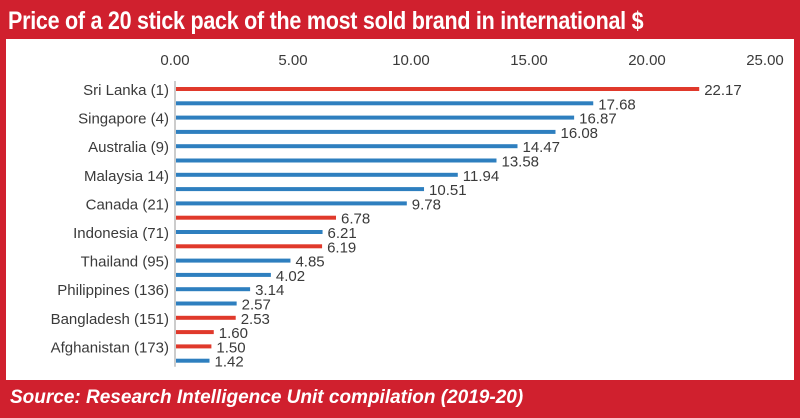 Image resolution: width=800 pixels, height=418 pixels. I want to click on x-tick-label: 15.00, so click(529, 60).